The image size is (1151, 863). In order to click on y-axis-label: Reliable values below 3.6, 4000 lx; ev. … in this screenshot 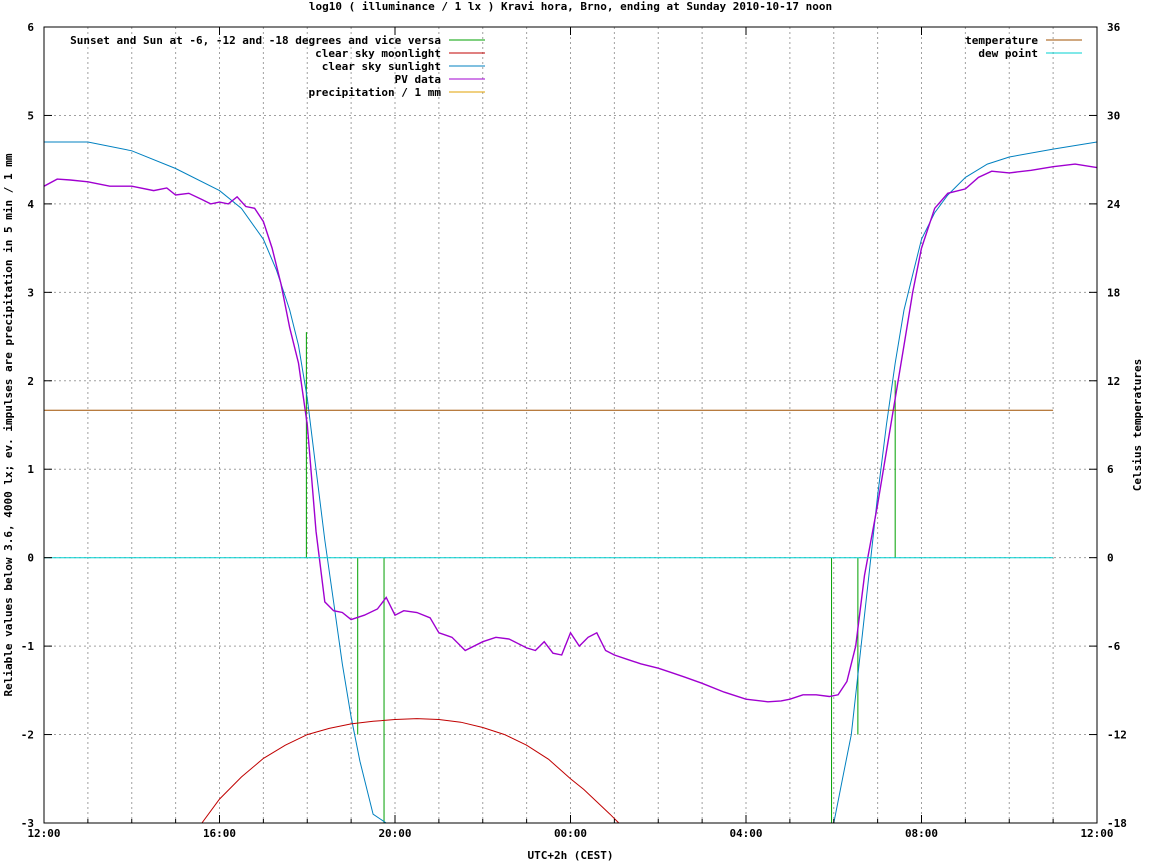, I will do `click(8, 424)`.